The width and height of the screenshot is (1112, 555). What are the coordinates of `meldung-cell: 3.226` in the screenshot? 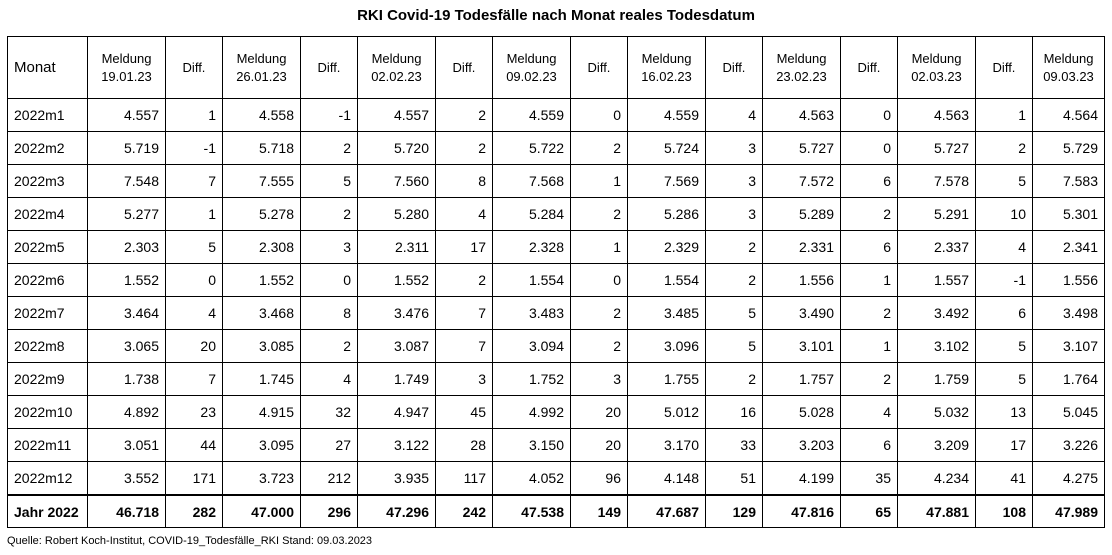 It's located at (1068, 445).